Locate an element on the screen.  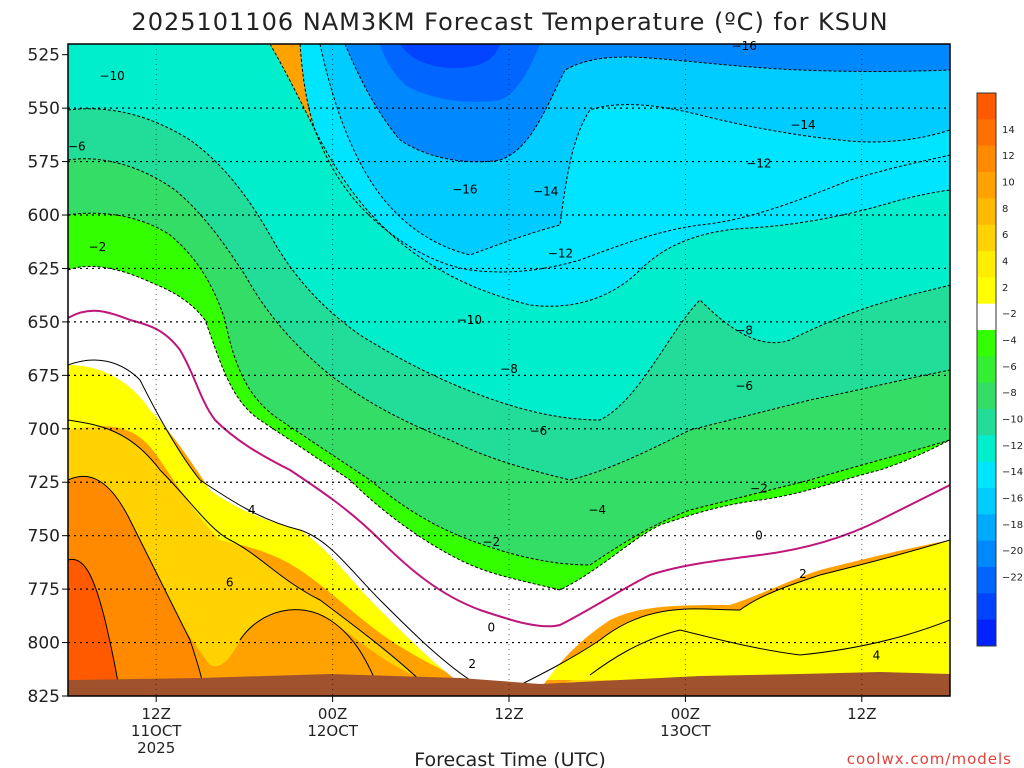
y-tick-label: 825 is located at coordinates (44, 697).